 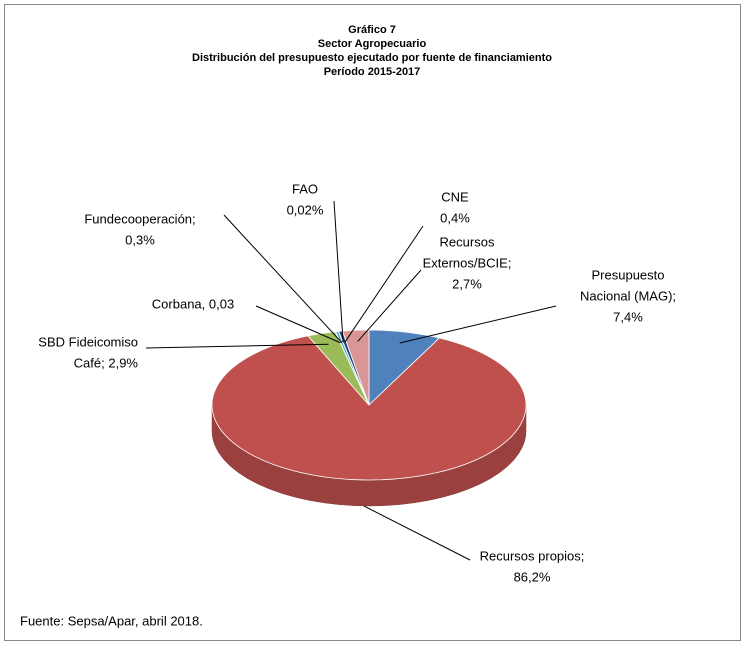 What do you see at coordinates (88, 341) in the screenshot?
I see `data-label: SBD Fideicomiso` at bounding box center [88, 341].